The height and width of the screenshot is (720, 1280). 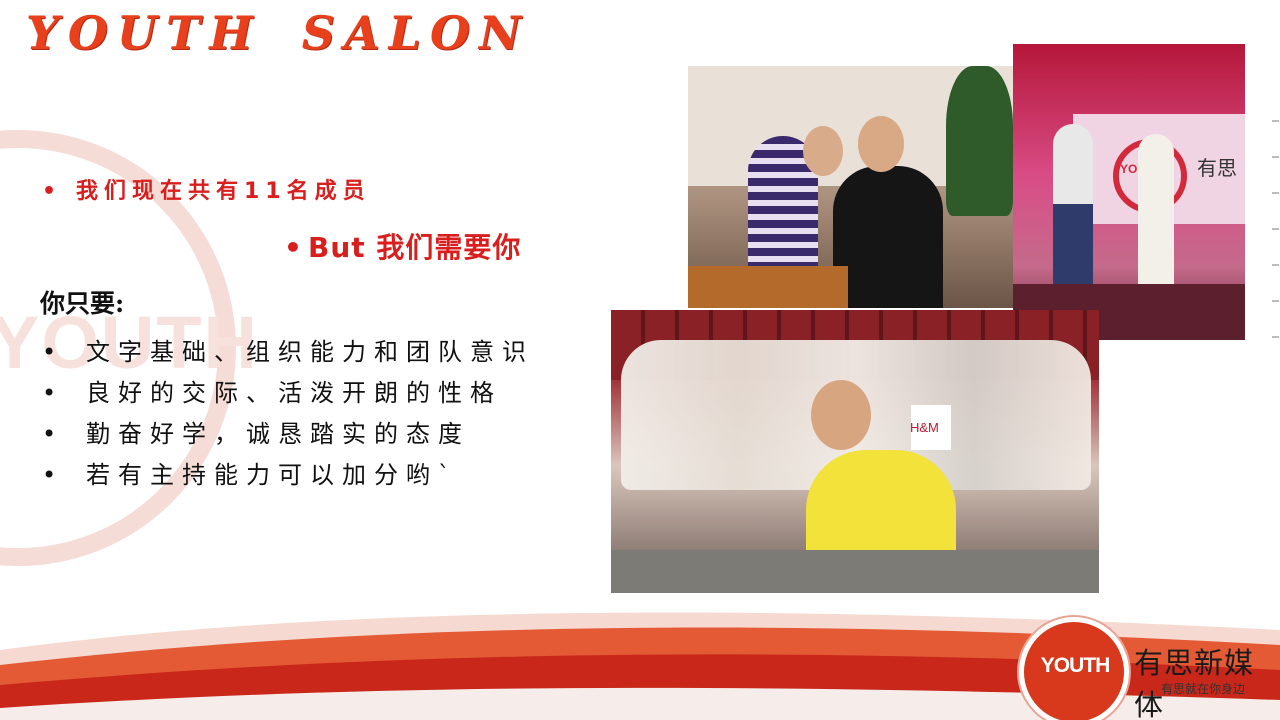 What do you see at coordinates (1073, 204) in the screenshot?
I see `photo-camera-person` at bounding box center [1073, 204].